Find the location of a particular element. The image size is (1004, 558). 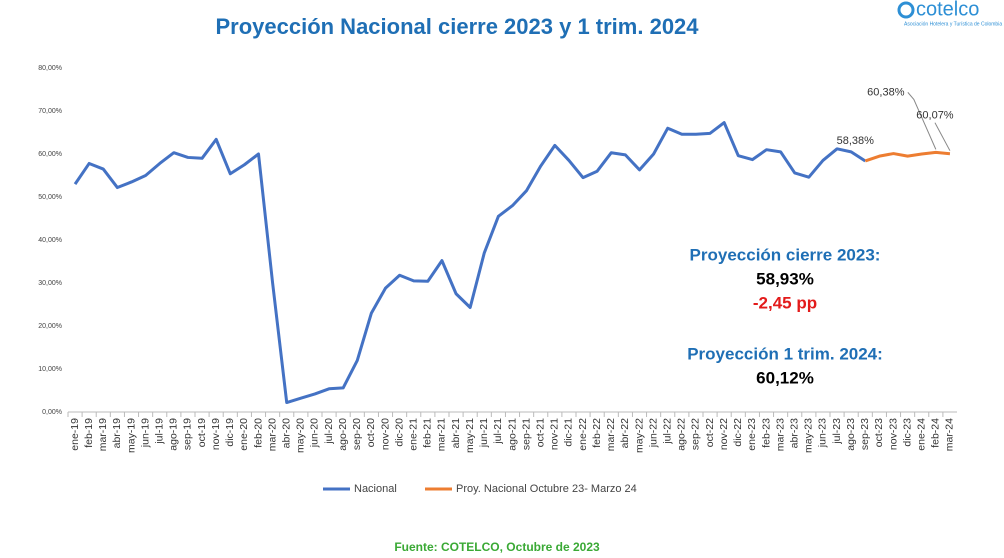

x-tick-label: abr-23 is located at coordinates (795, 433).